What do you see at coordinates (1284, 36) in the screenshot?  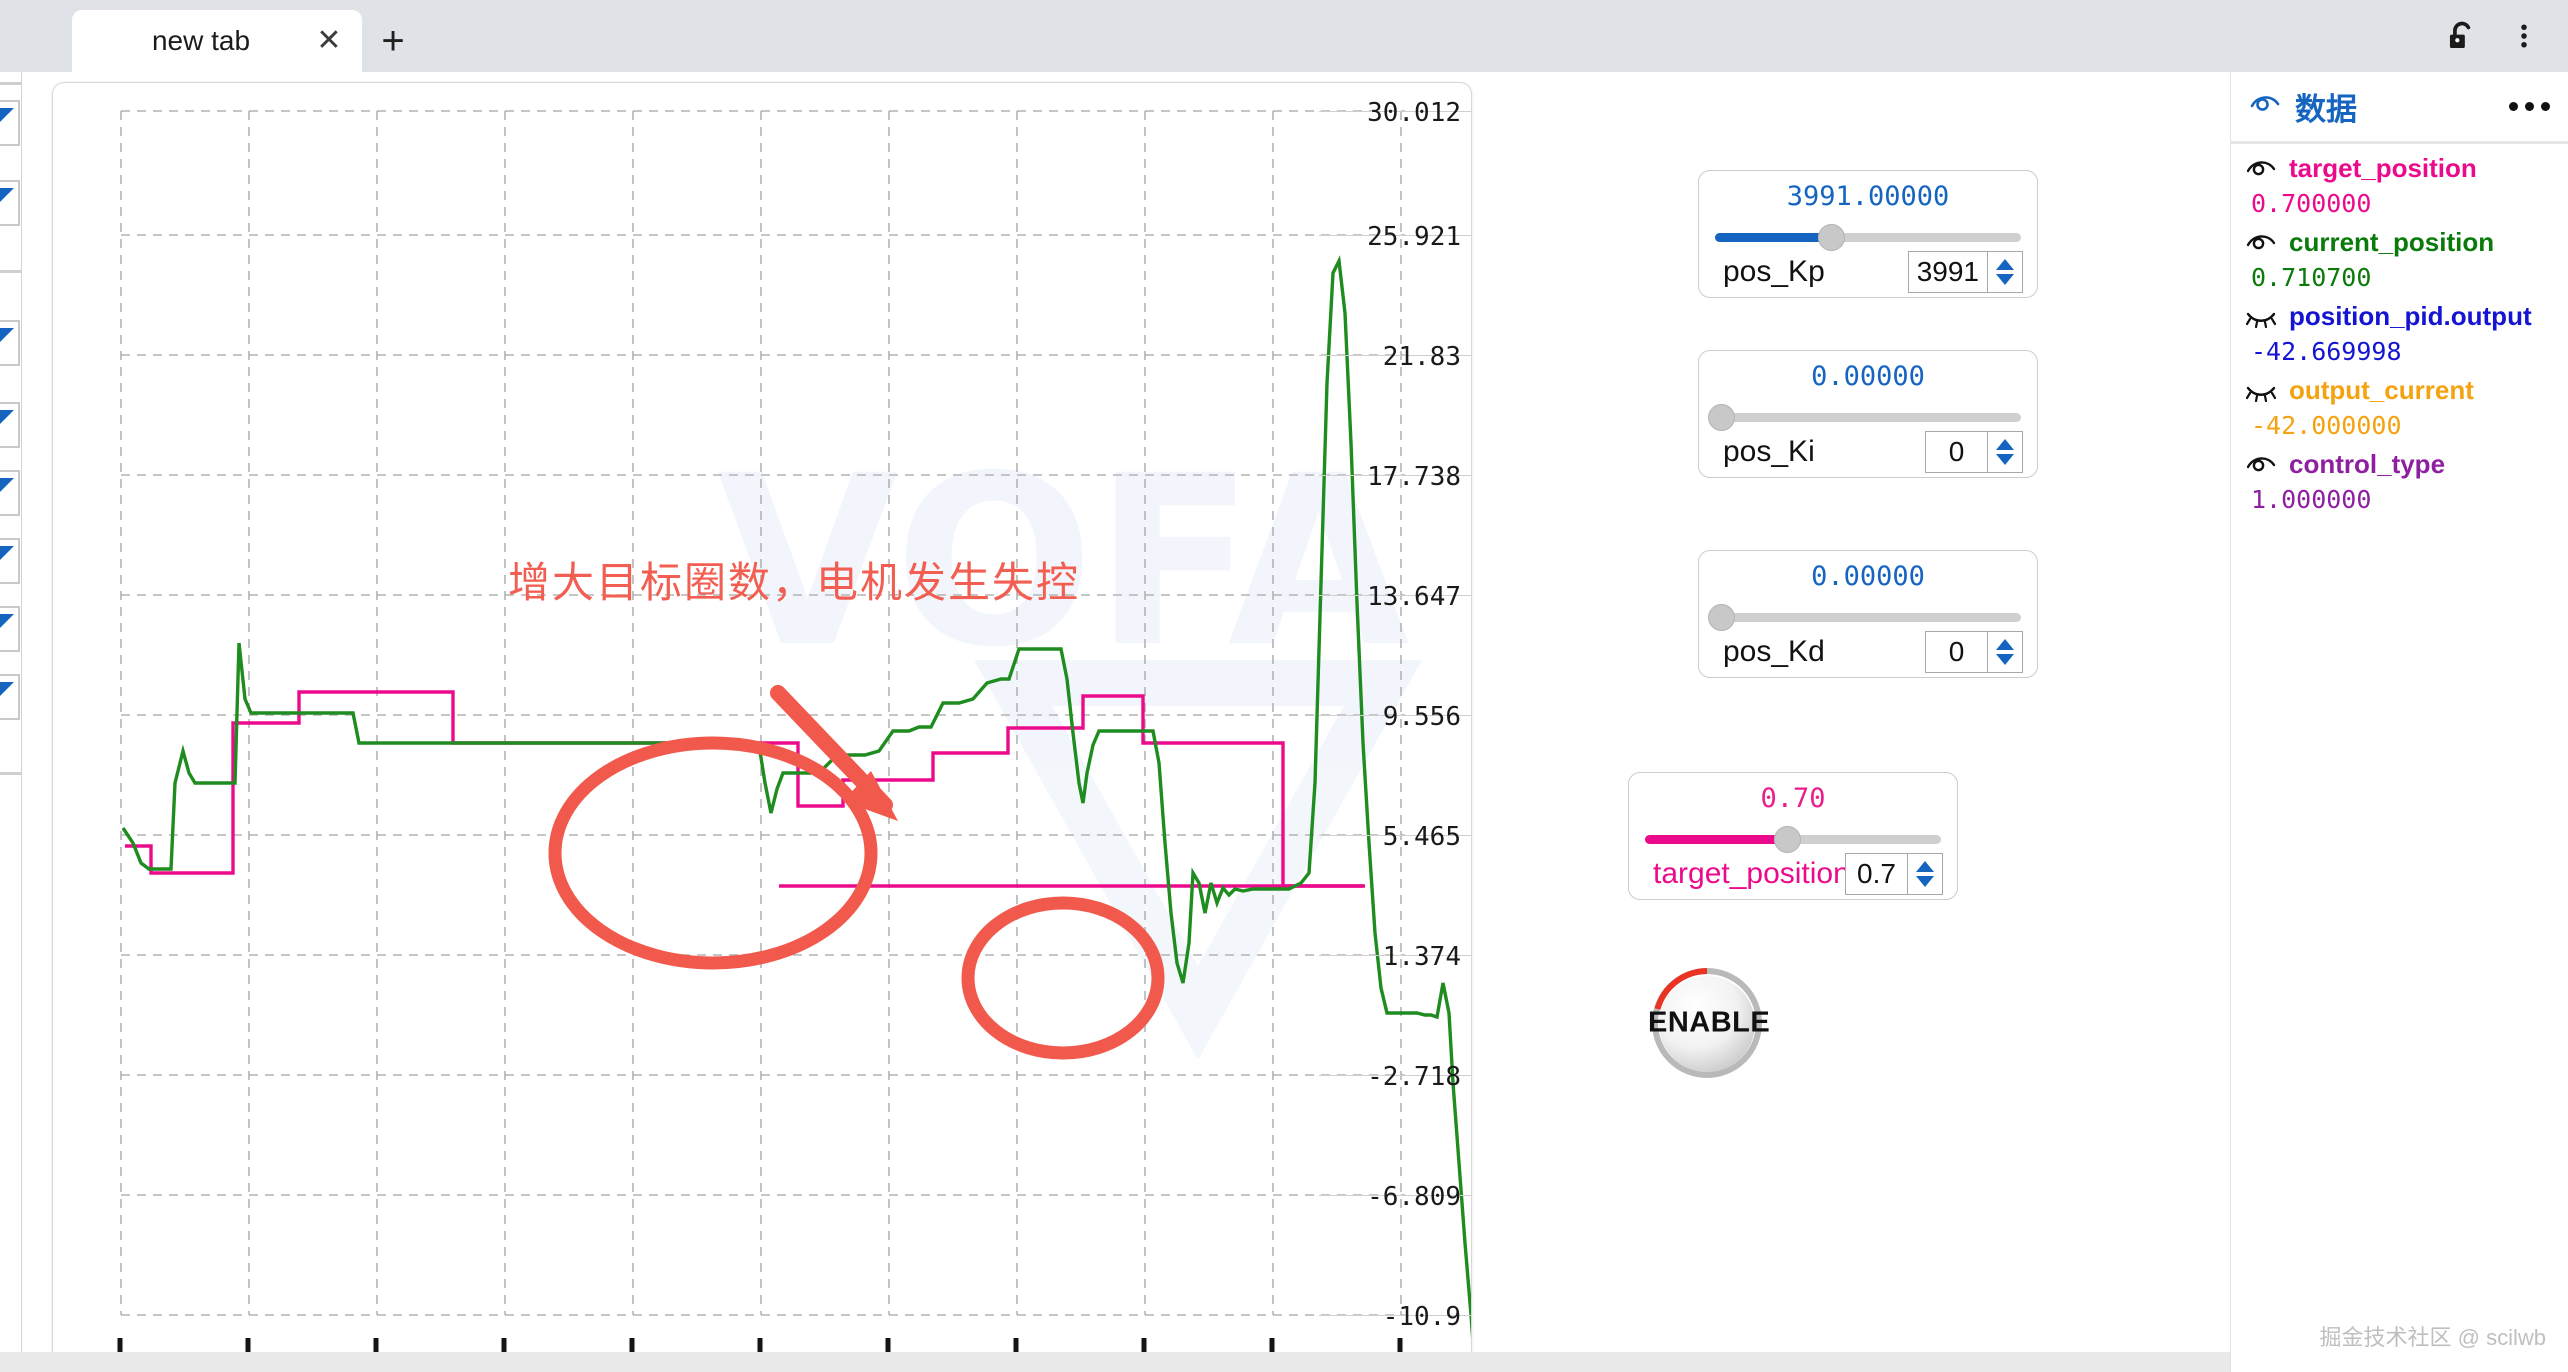 I see `titlebar: new tab ✕ +` at bounding box center [1284, 36].